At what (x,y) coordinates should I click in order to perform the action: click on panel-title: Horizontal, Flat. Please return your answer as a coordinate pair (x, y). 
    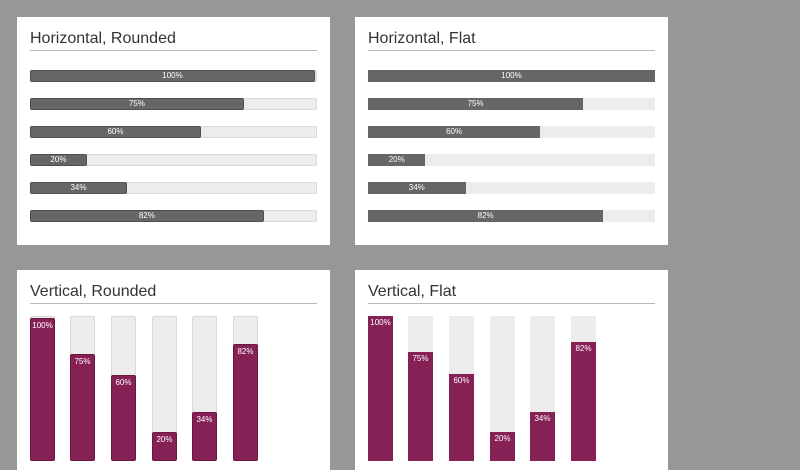
    Looking at the image, I should click on (511, 40).